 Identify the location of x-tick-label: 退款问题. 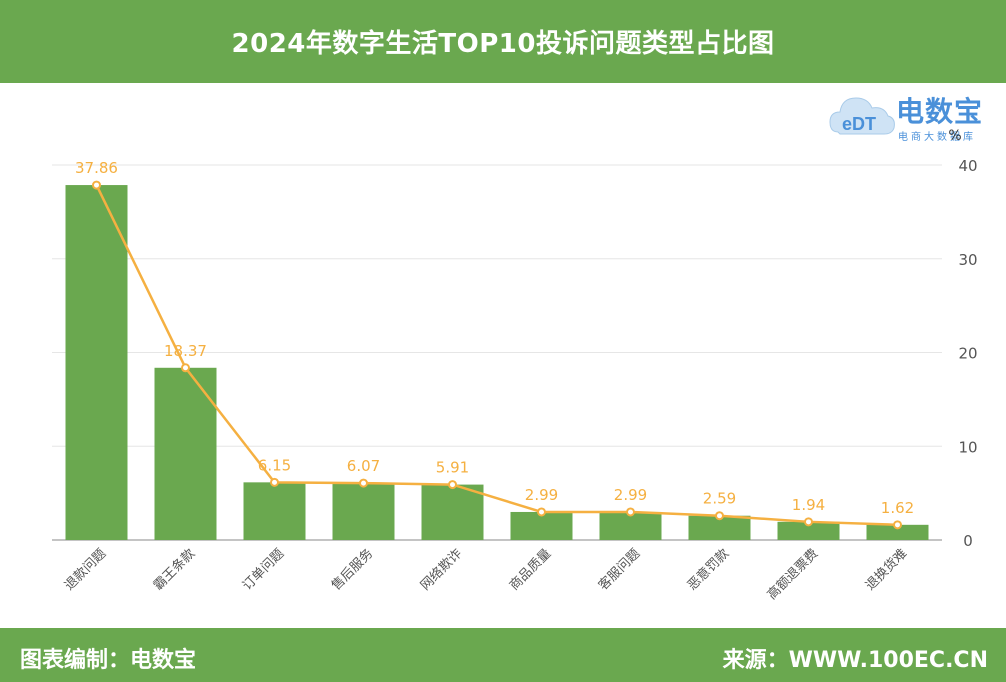
(85, 569).